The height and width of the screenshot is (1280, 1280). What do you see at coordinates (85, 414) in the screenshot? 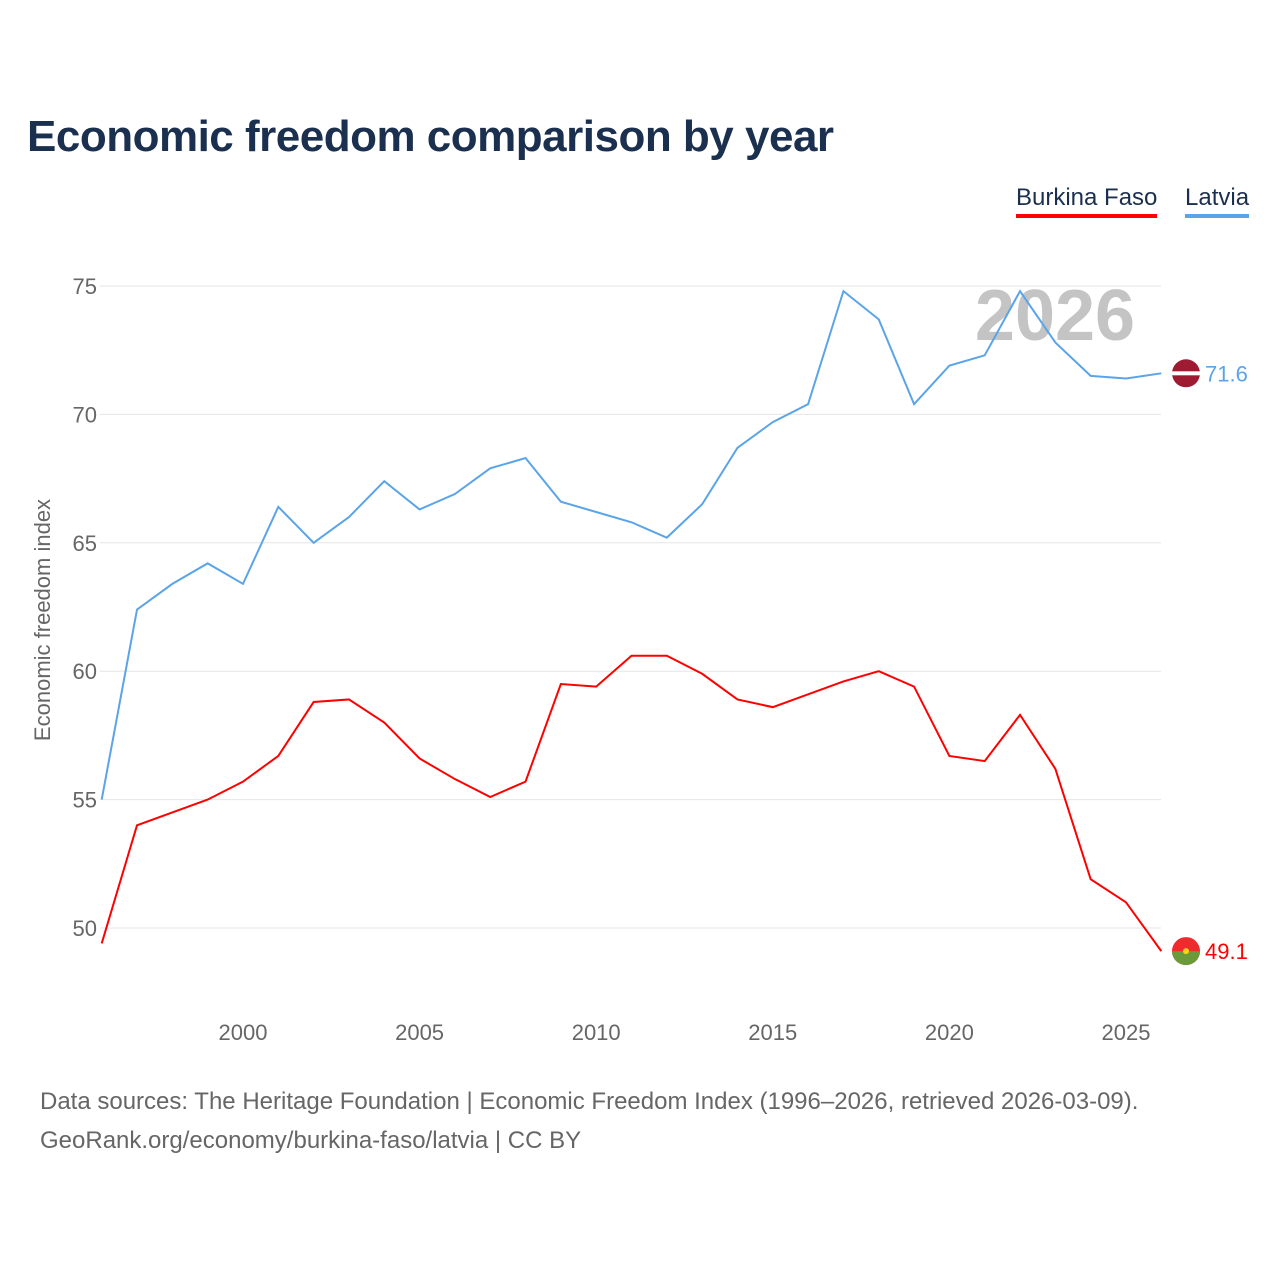
I see `y-tick-label: 70` at bounding box center [85, 414].